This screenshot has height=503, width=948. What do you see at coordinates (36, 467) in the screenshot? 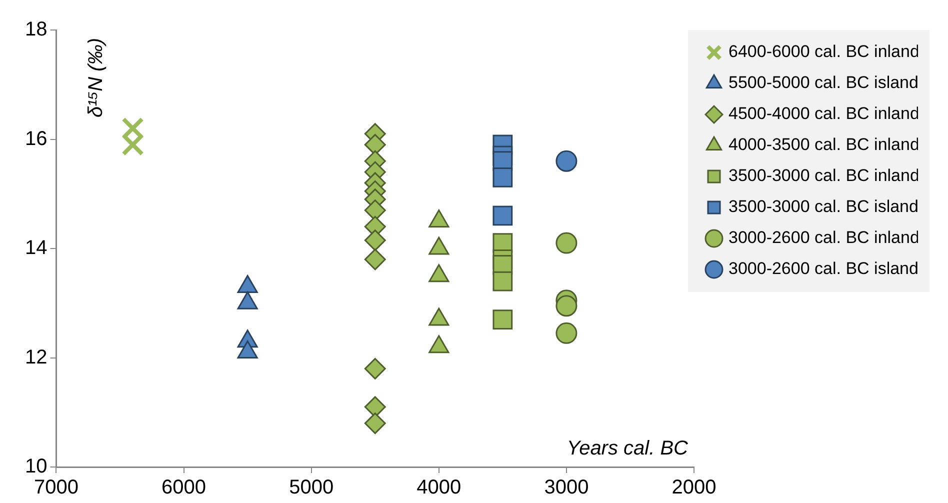
I see `y-tick-label: 10` at bounding box center [36, 467].